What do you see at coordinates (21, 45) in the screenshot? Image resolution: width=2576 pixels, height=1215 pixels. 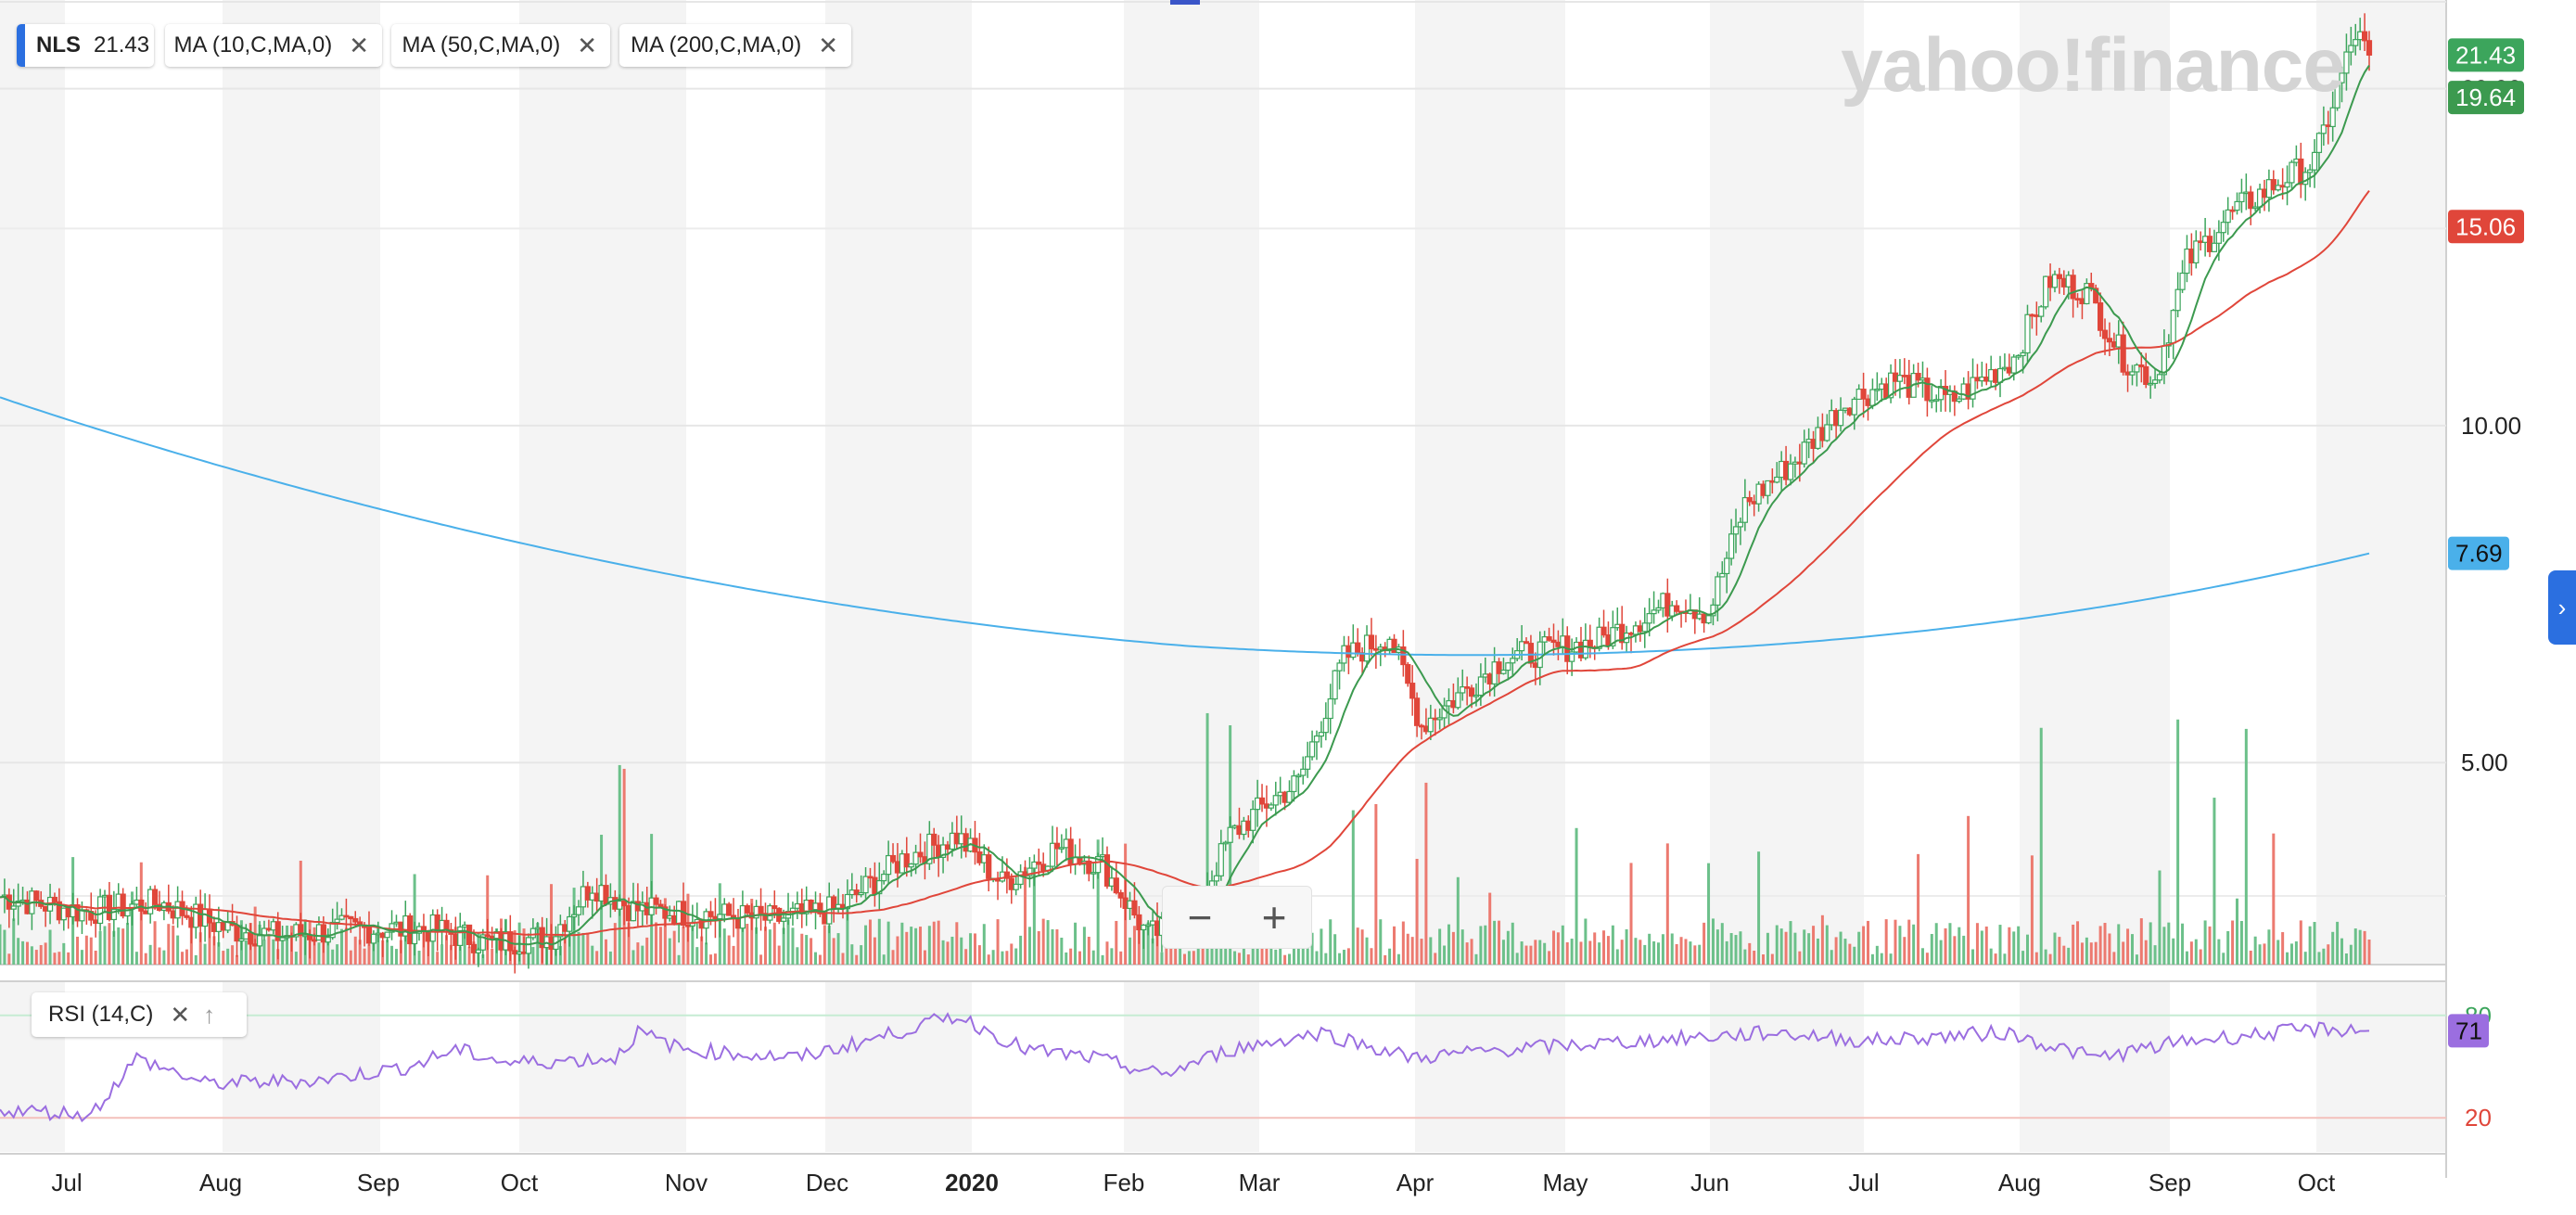 I see `symbol-color-marker` at bounding box center [21, 45].